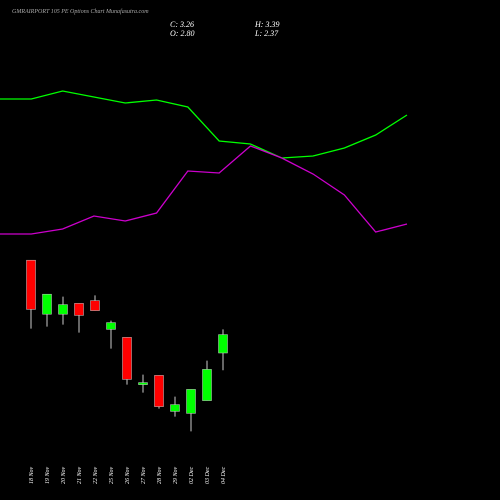 The width and height of the screenshot is (500, 500). Describe the element at coordinates (266, 33) in the screenshot. I see `low-label: L: 2.37` at that location.